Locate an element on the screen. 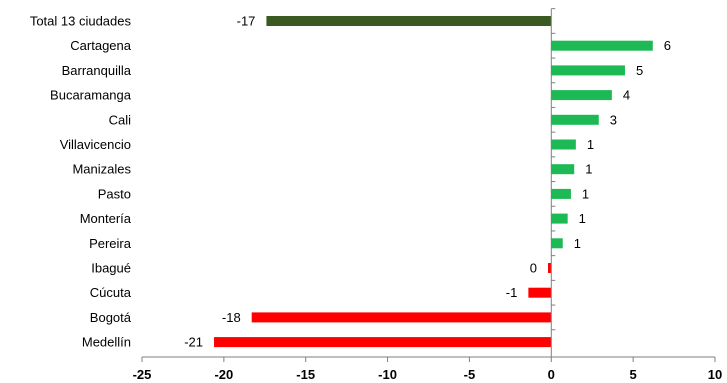  data-label-bogota: -18 is located at coordinates (231, 317).